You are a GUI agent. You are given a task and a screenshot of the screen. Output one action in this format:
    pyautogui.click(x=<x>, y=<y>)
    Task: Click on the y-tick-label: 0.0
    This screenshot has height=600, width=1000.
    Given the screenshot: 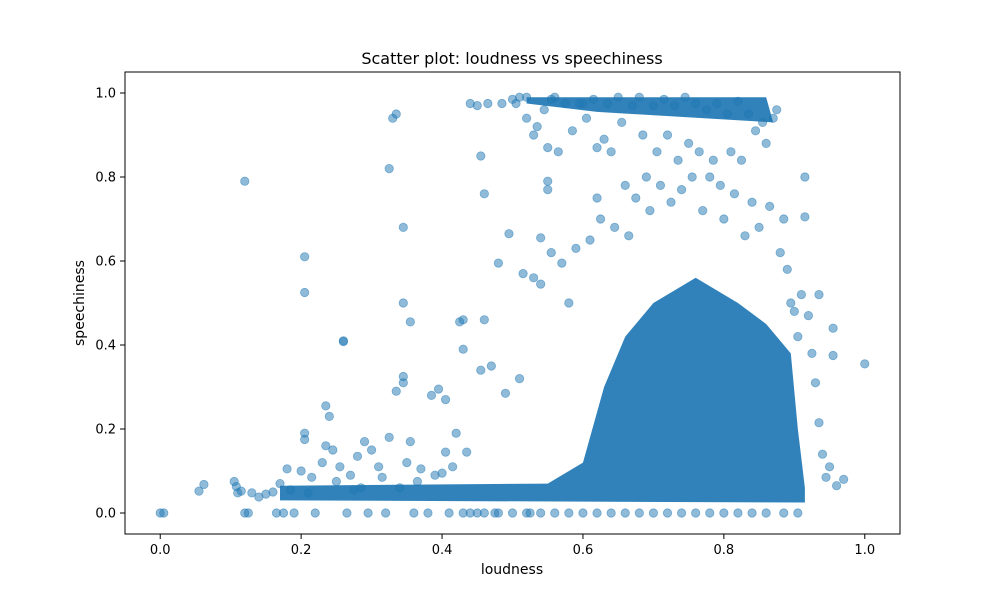 What is the action you would take?
    pyautogui.click(x=105, y=514)
    